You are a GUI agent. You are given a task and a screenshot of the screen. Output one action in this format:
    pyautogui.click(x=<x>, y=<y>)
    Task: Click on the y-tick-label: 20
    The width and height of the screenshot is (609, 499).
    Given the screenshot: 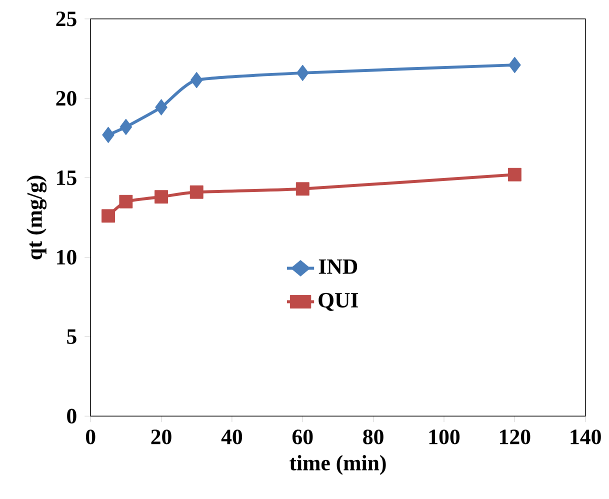 What is the action you would take?
    pyautogui.click(x=66, y=98)
    